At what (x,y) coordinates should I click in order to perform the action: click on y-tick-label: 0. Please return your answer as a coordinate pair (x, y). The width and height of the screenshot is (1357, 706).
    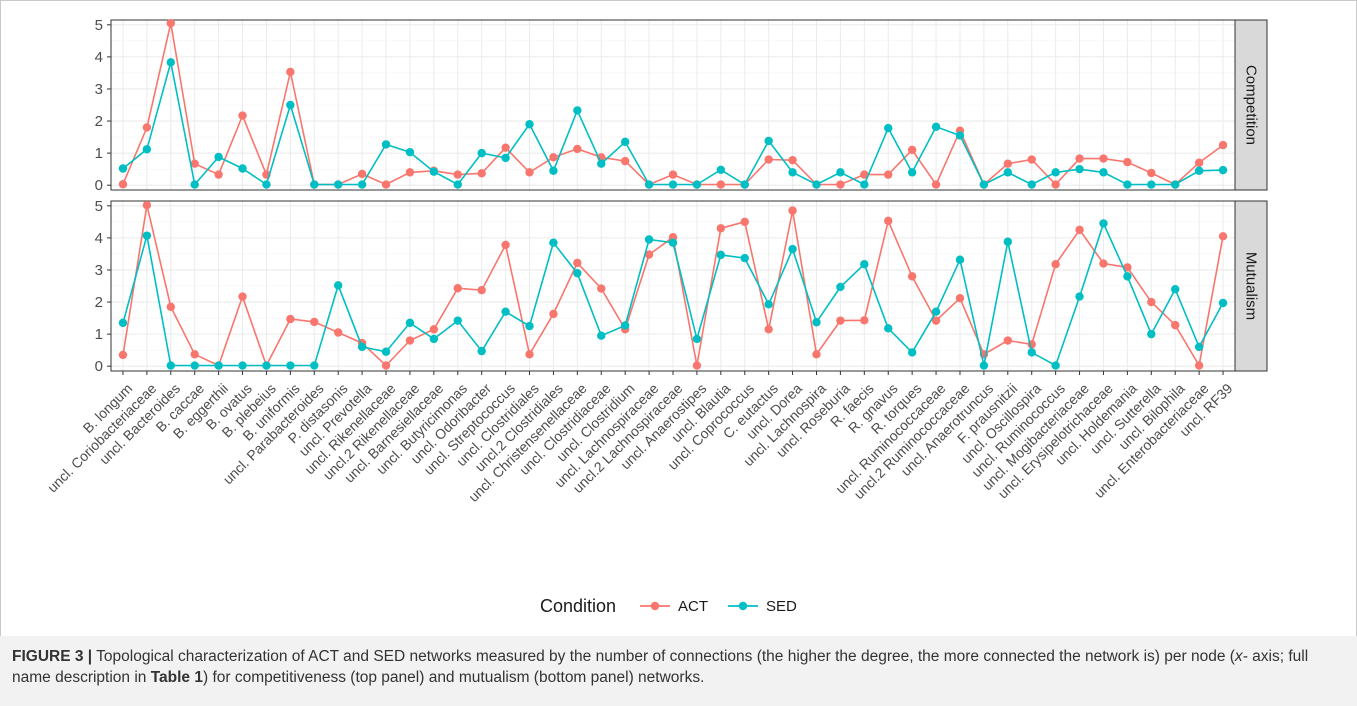
    Looking at the image, I should click on (99, 185).